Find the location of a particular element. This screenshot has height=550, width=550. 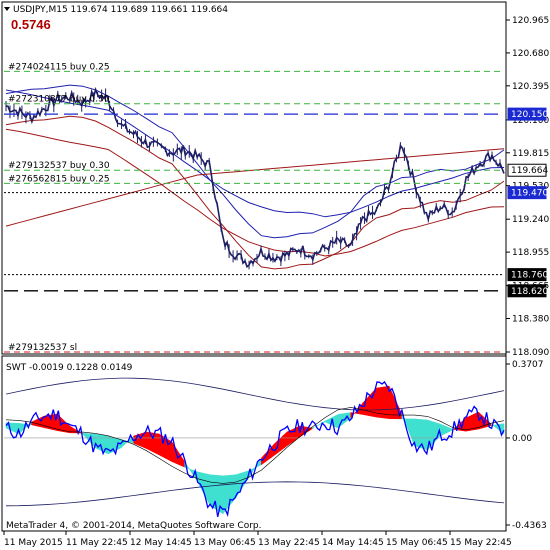

price-tag-label: 118.620 is located at coordinates (529, 292).